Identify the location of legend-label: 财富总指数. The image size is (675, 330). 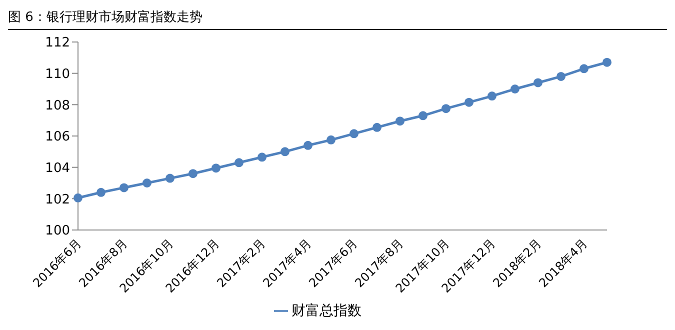
(327, 311).